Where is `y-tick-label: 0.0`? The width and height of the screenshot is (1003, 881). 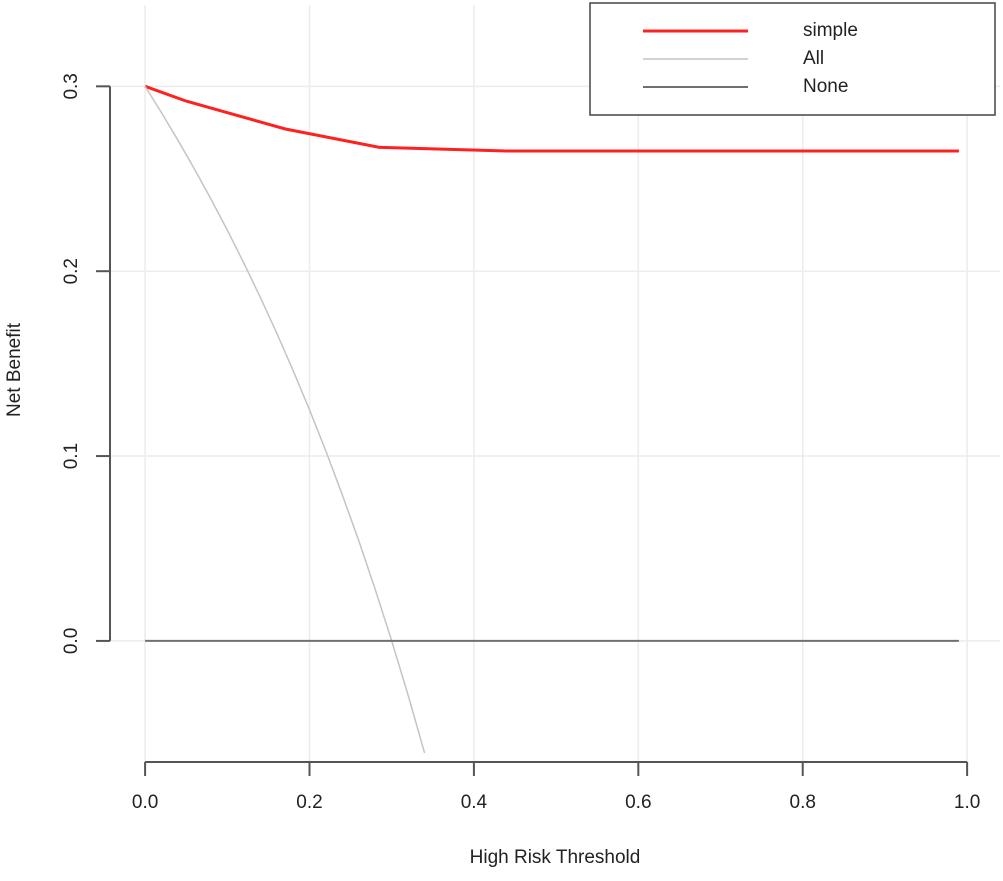 y-tick-label: 0.0 is located at coordinates (71, 641).